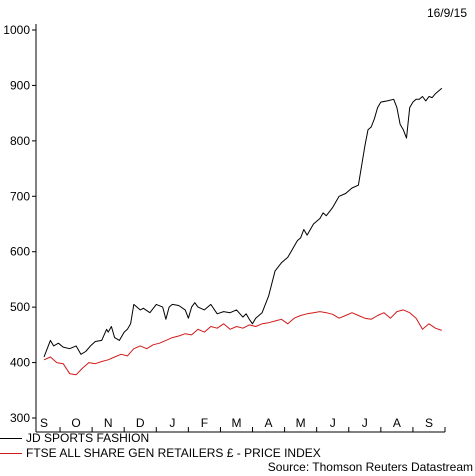  I want to click on y-tick-label: 1000, so click(16, 30).